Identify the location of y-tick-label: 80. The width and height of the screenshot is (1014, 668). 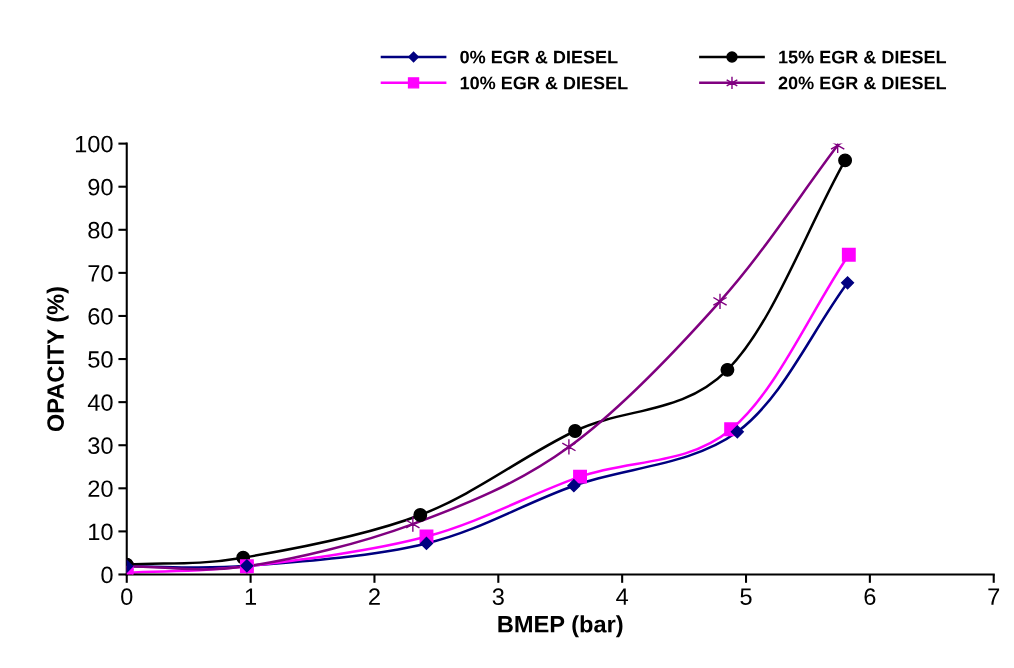
(100, 230).